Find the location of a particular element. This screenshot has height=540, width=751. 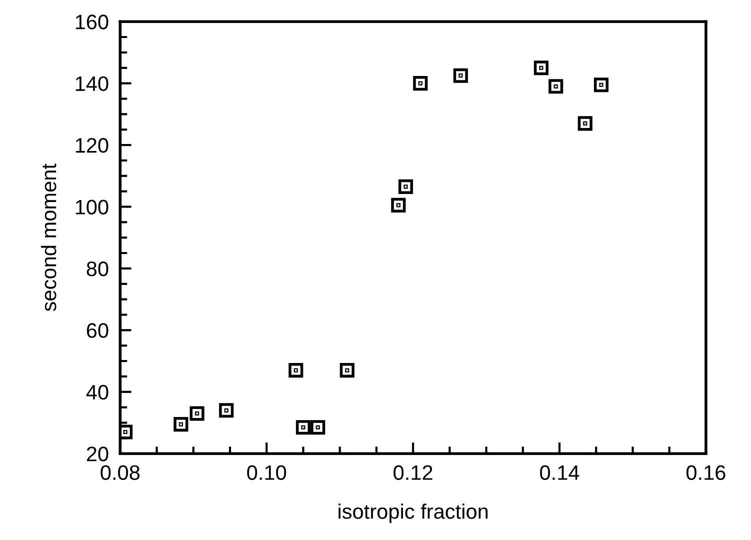

x-tick-label: 0.10 is located at coordinates (266, 472).